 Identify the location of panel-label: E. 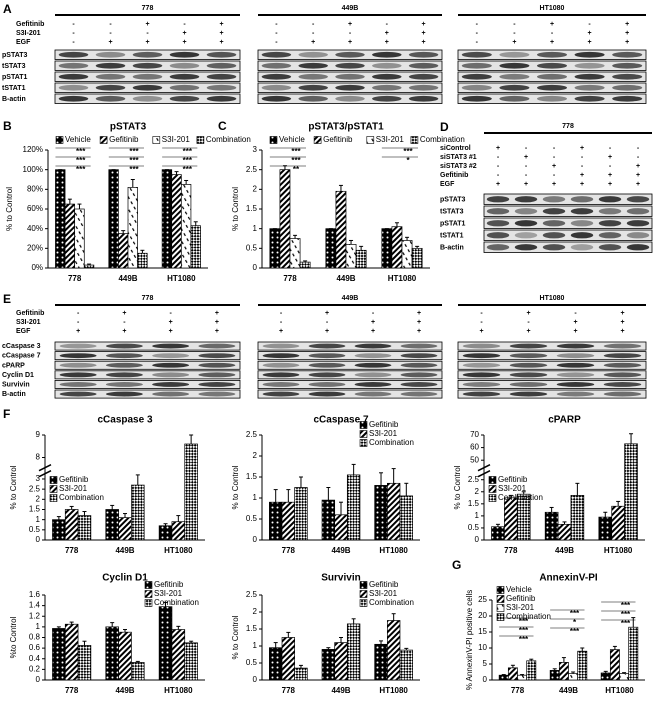
(7, 299).